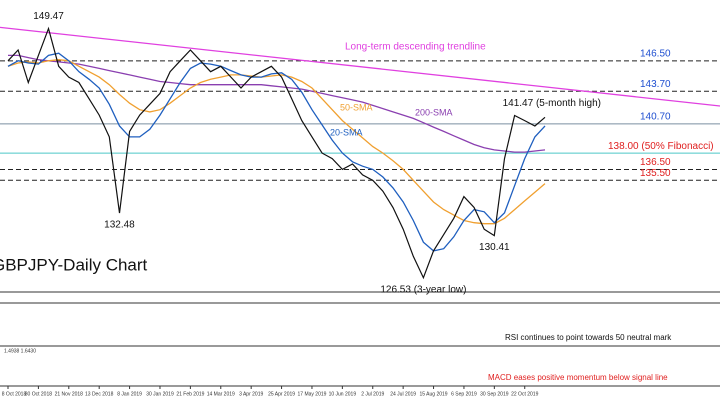 Image resolution: width=720 pixels, height=400 pixels. Describe the element at coordinates (464, 394) in the screenshot. I see `x-tick-label: 6 Sep 2019` at that location.